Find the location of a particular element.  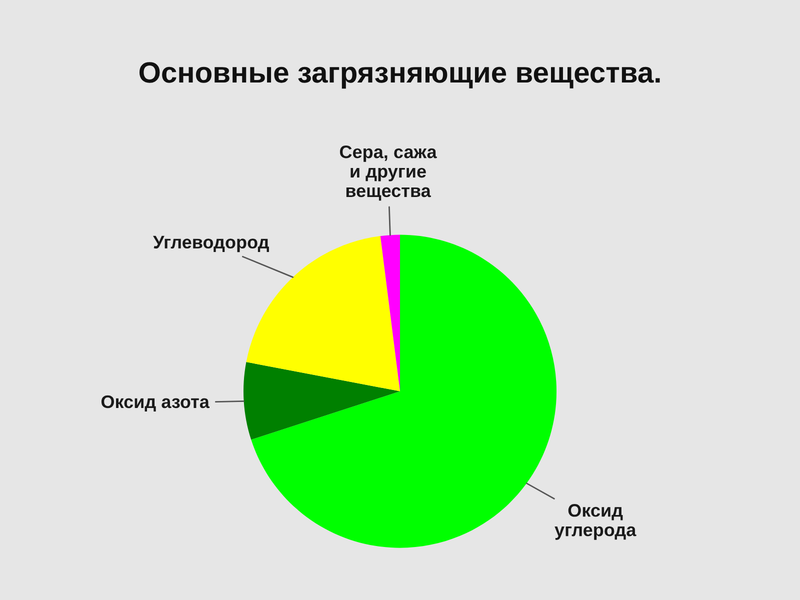

chart-title: Основные загрязняющие вещества. is located at coordinates (399, 75).